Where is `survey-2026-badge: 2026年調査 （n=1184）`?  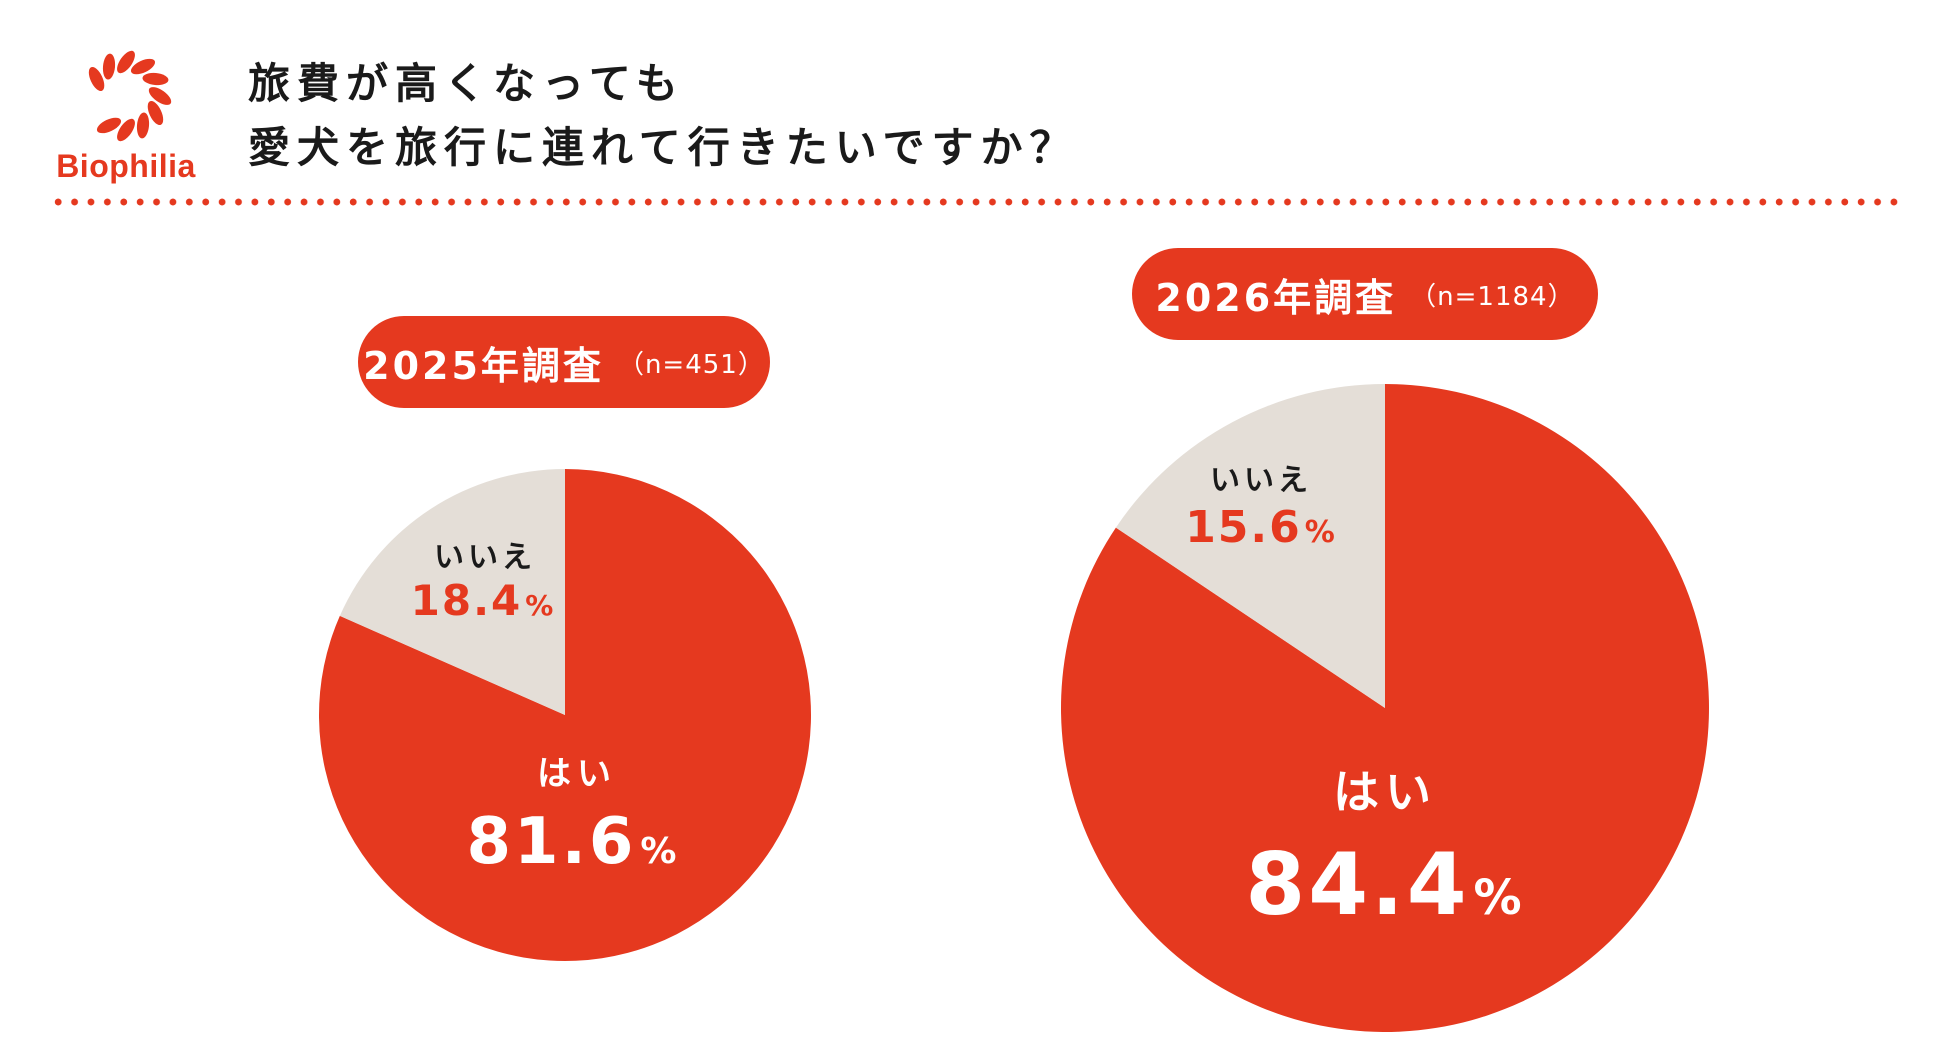
survey-2026-badge: 2026年調査 （n=1184） is located at coordinates (1365, 294).